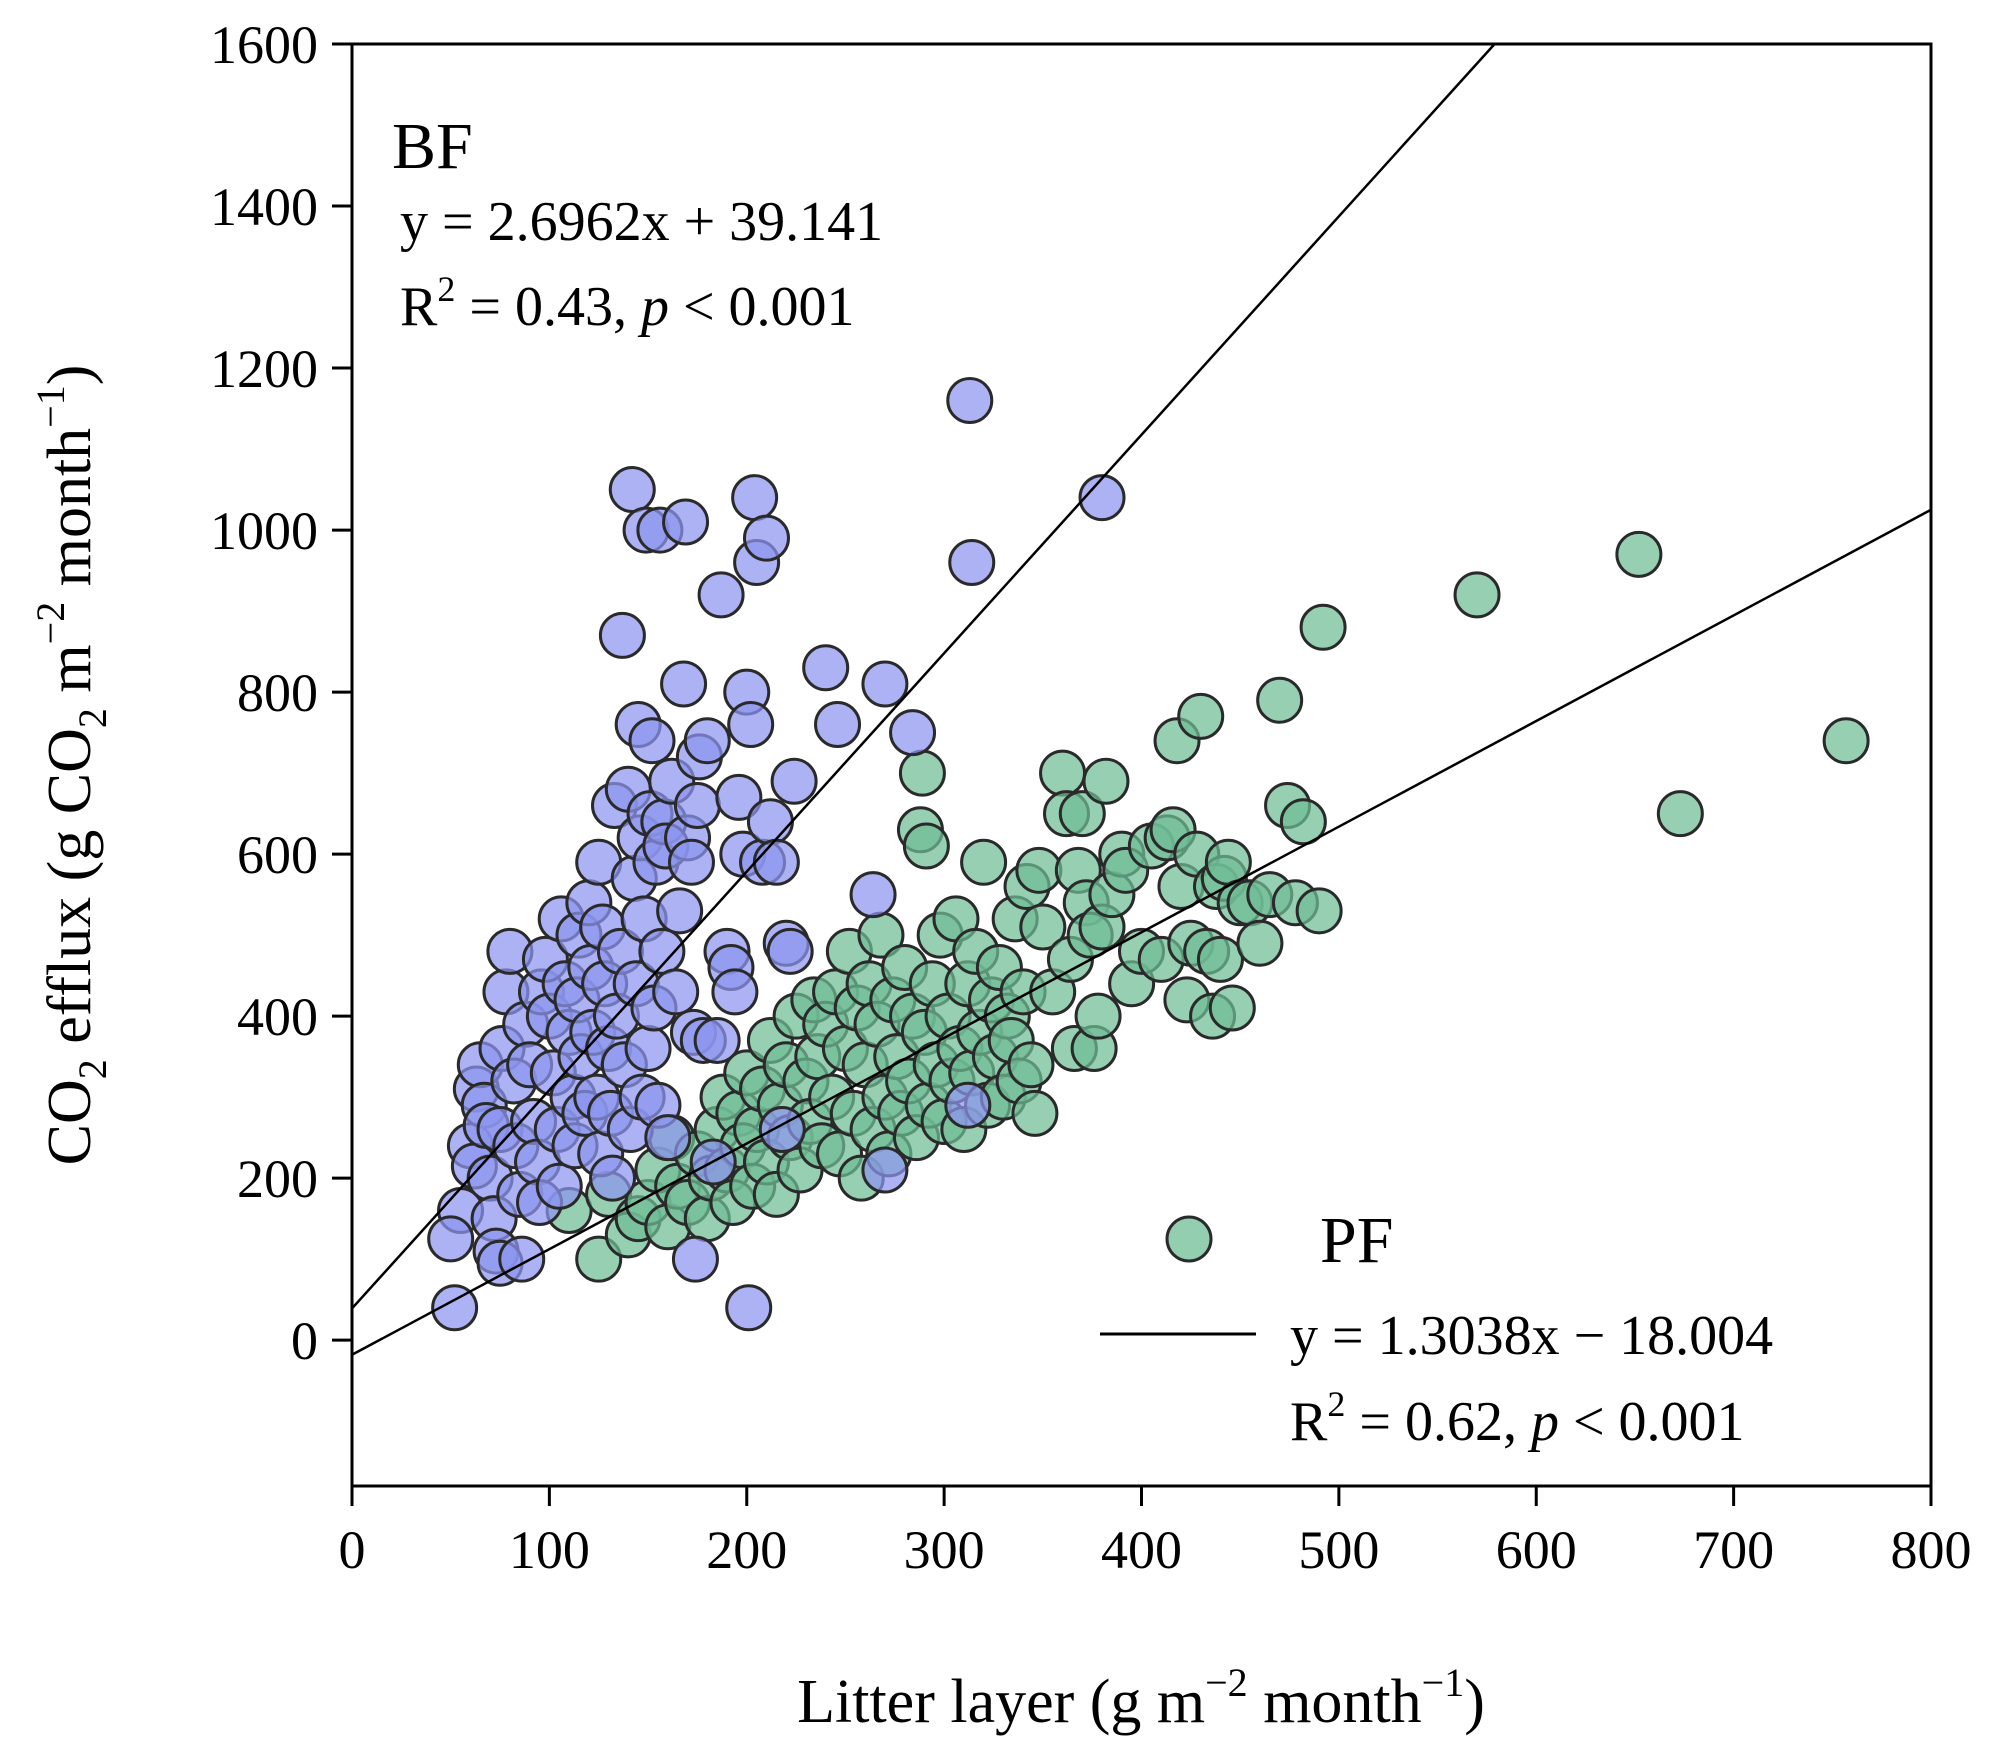  I want to click on pf-label: PF, so click(1356, 1240).